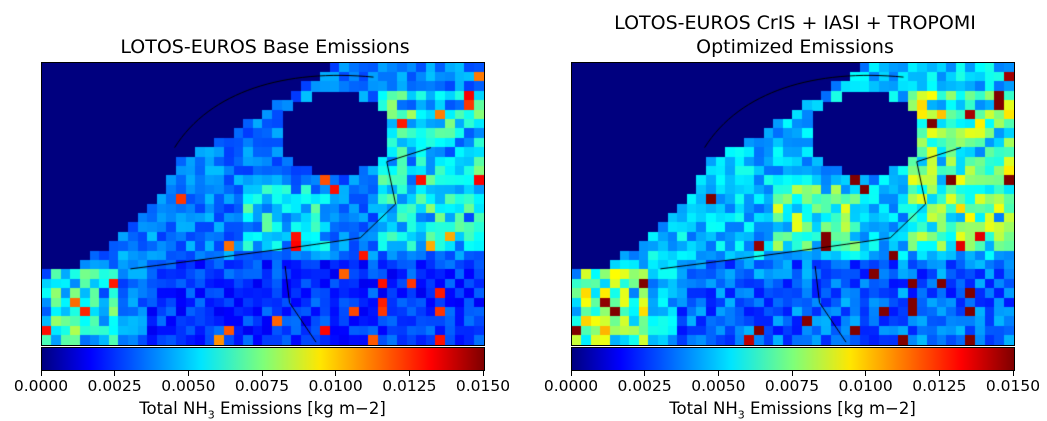 The image size is (1047, 421). What do you see at coordinates (795, 23) in the screenshot?
I see `panel-title-line-1: LOTOS-EUROS CrIS + IASI + TROPOMI` at bounding box center [795, 23].